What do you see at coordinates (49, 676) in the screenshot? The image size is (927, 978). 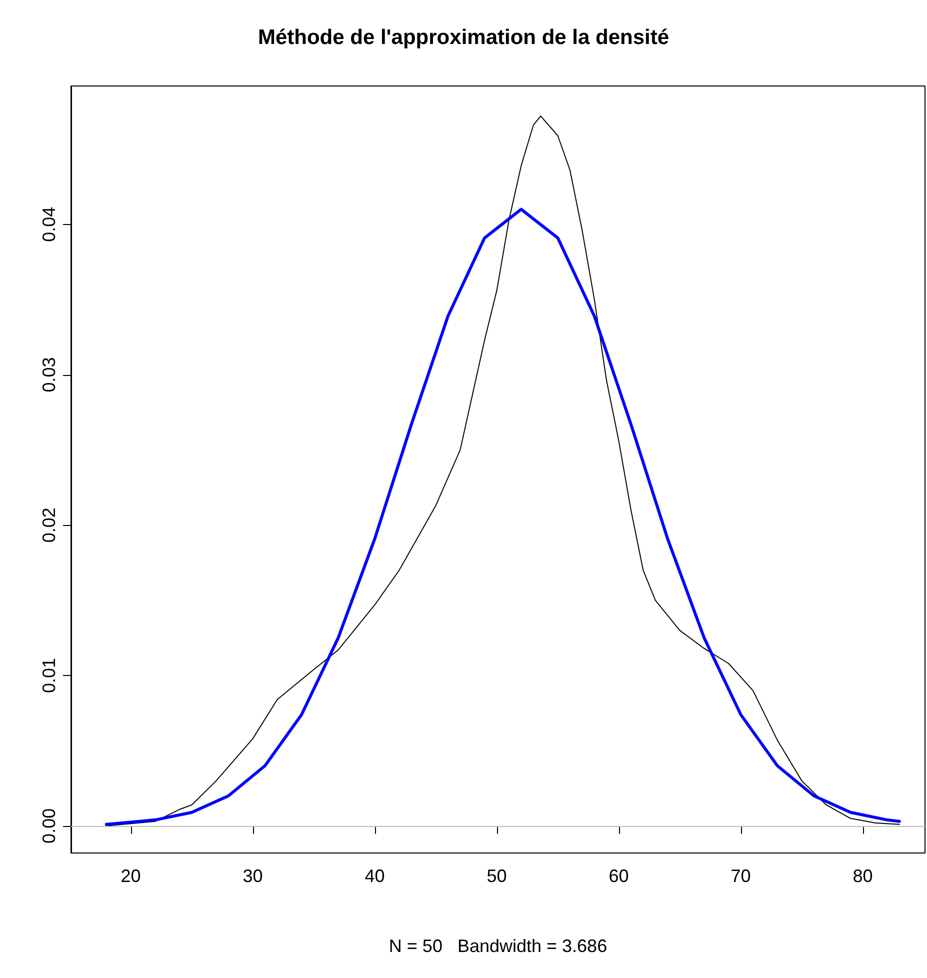 I see `y-tick-label: 0.01` at bounding box center [49, 676].